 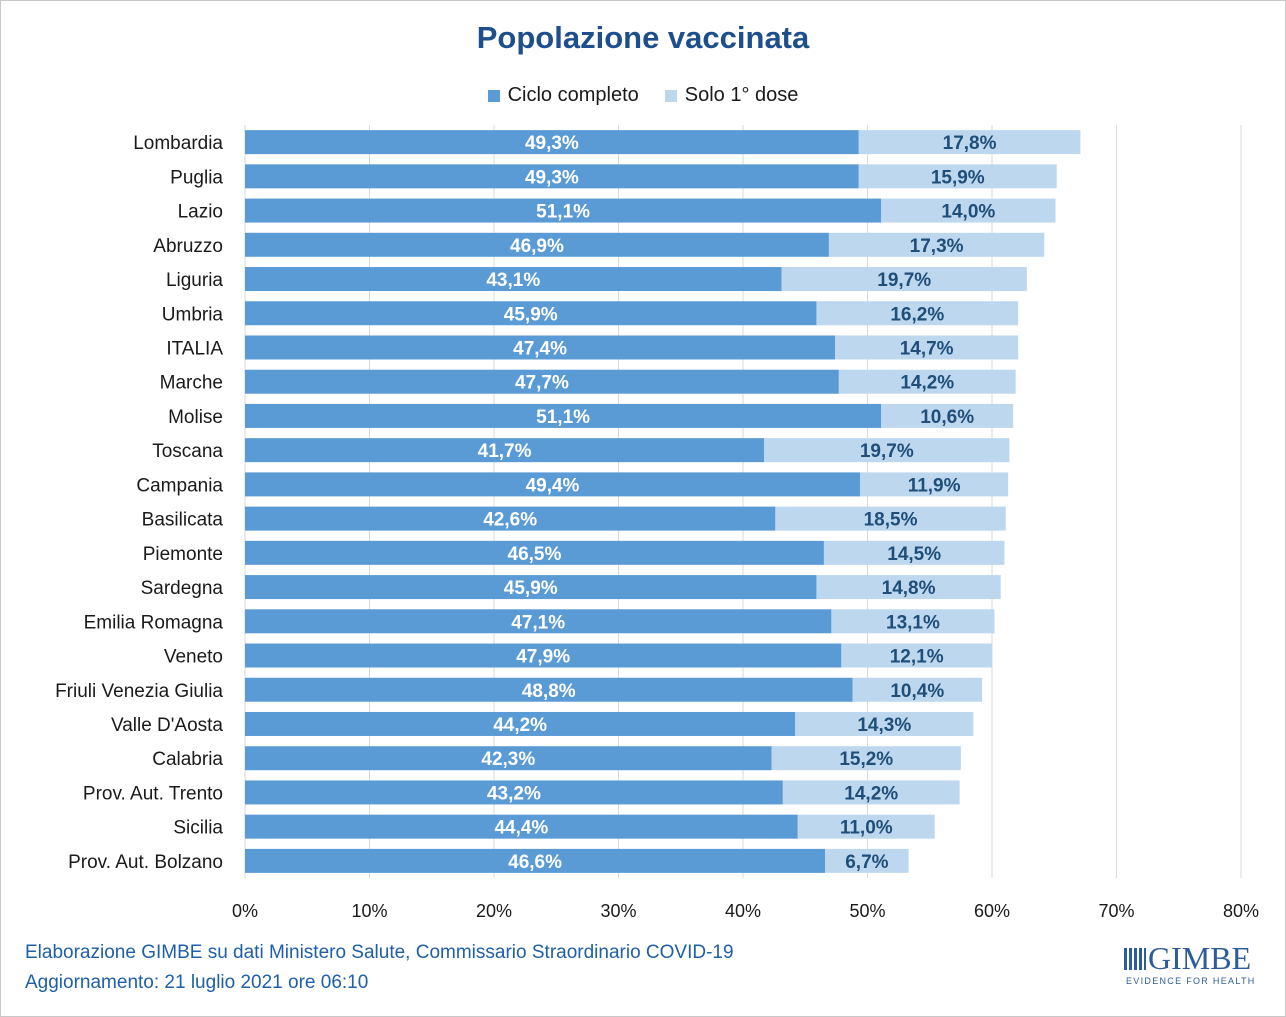 What do you see at coordinates (194, 348) in the screenshot?
I see `category-label-italia: ITALIA` at bounding box center [194, 348].